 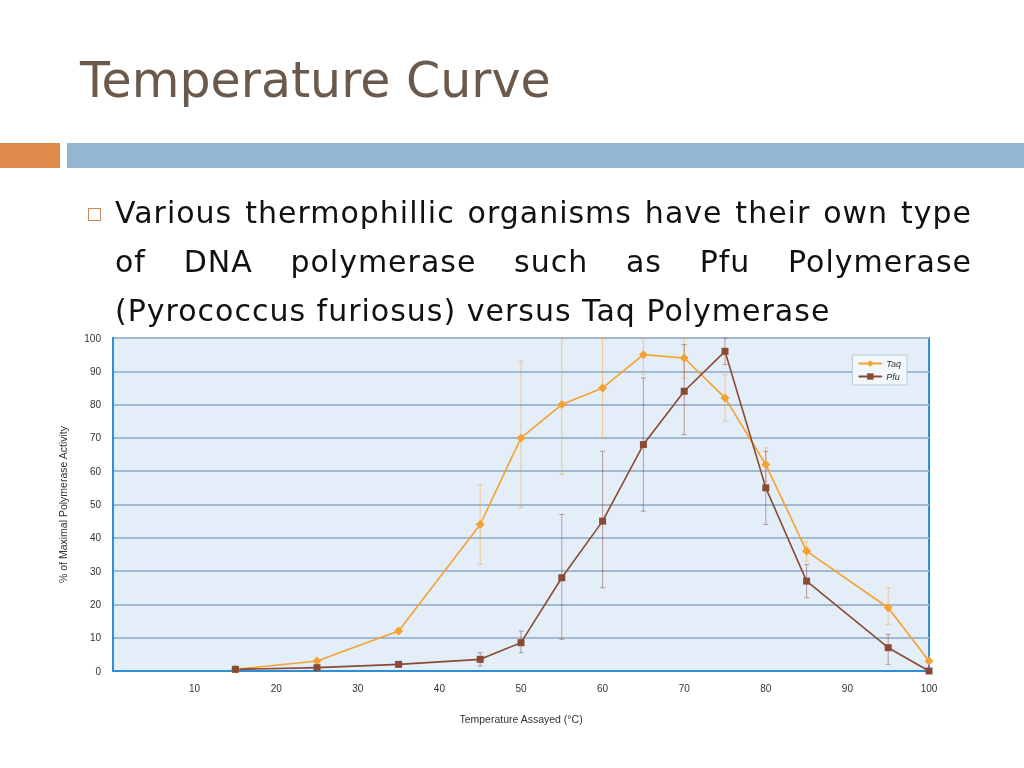 What do you see at coordinates (95, 638) in the screenshot?
I see `y-tick-label: 10` at bounding box center [95, 638].